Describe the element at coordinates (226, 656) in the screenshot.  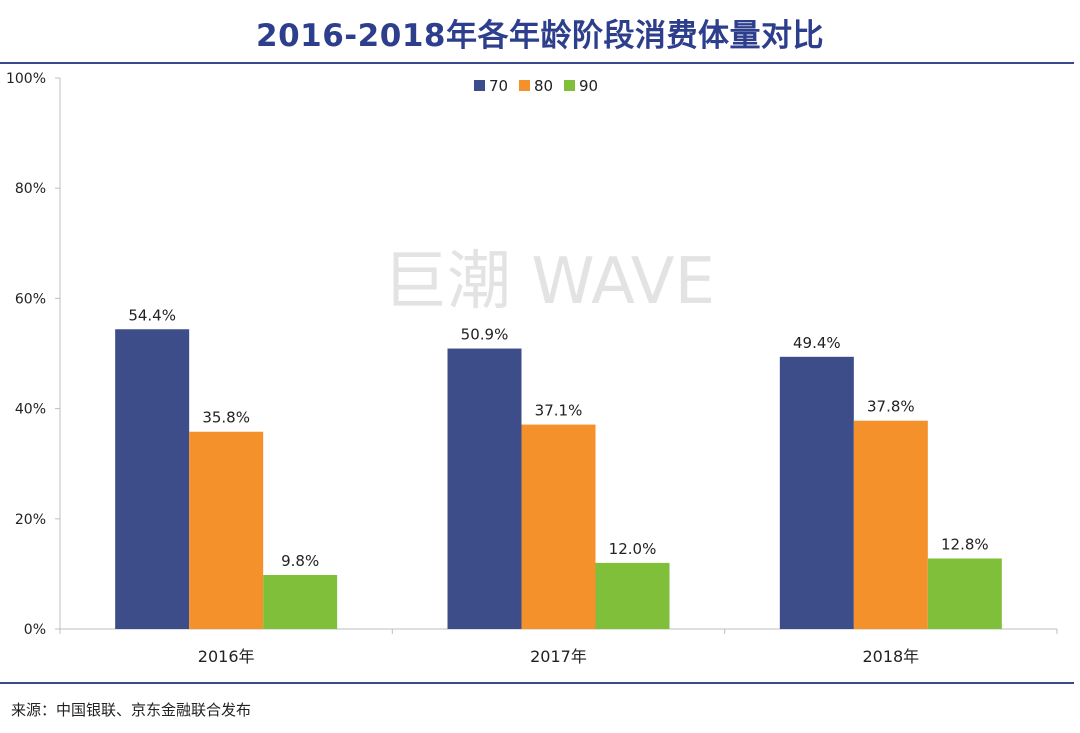
I see `x-category-label: 2016年` at that location.